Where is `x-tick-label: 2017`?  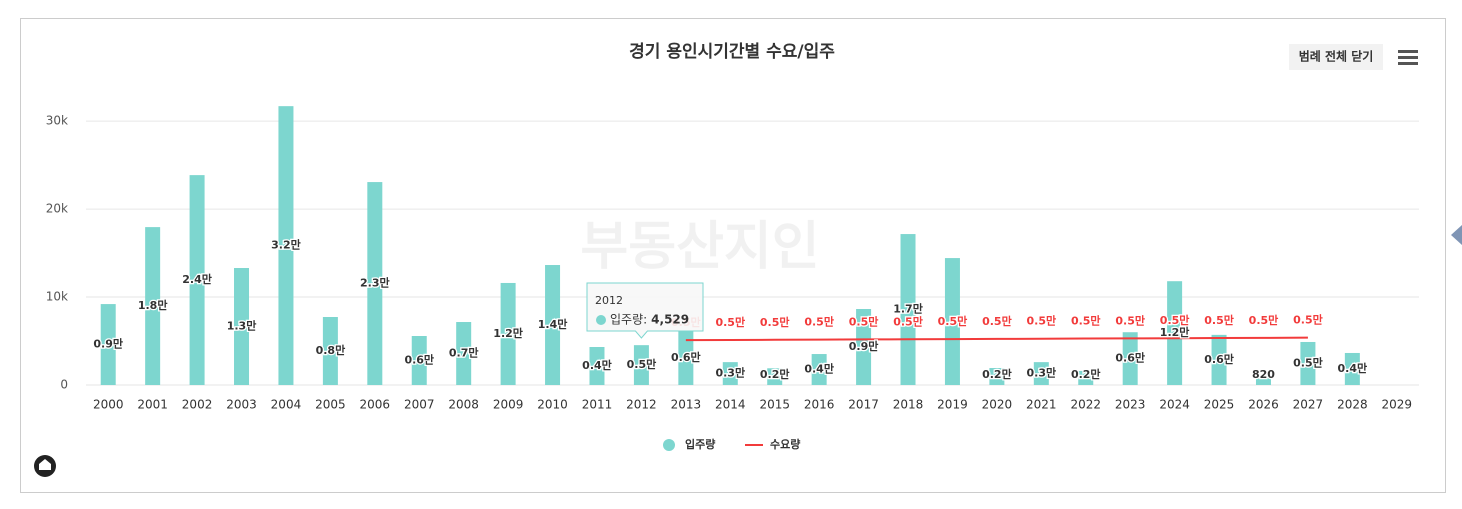 x-tick-label: 2017 is located at coordinates (863, 405).